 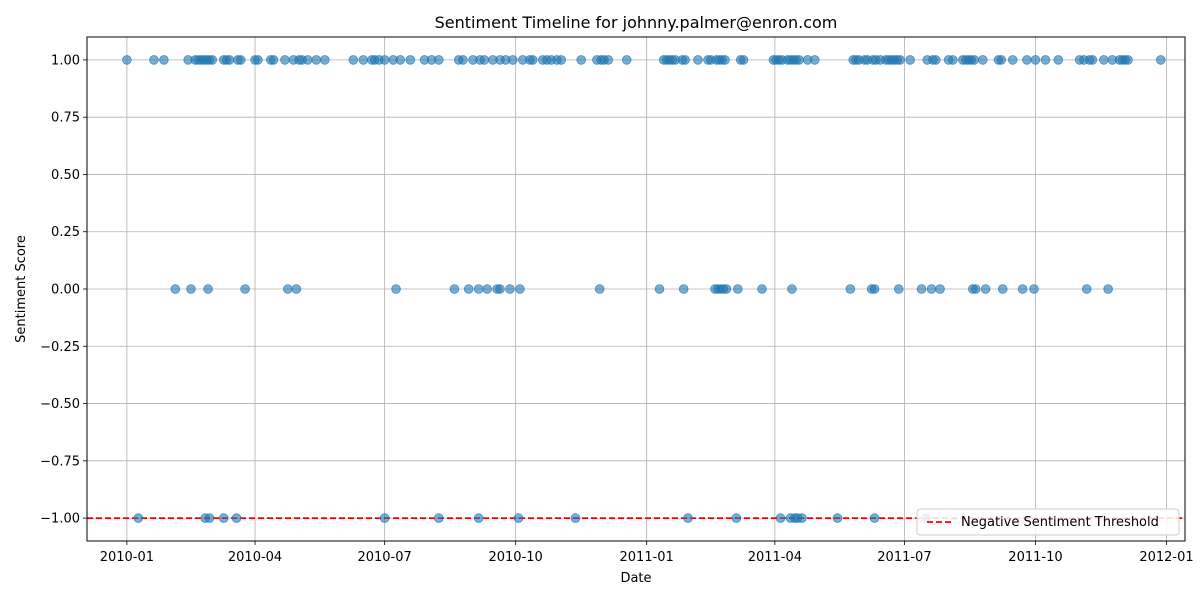 I want to click on y-tick-label: −1.00, so click(x=60, y=519).